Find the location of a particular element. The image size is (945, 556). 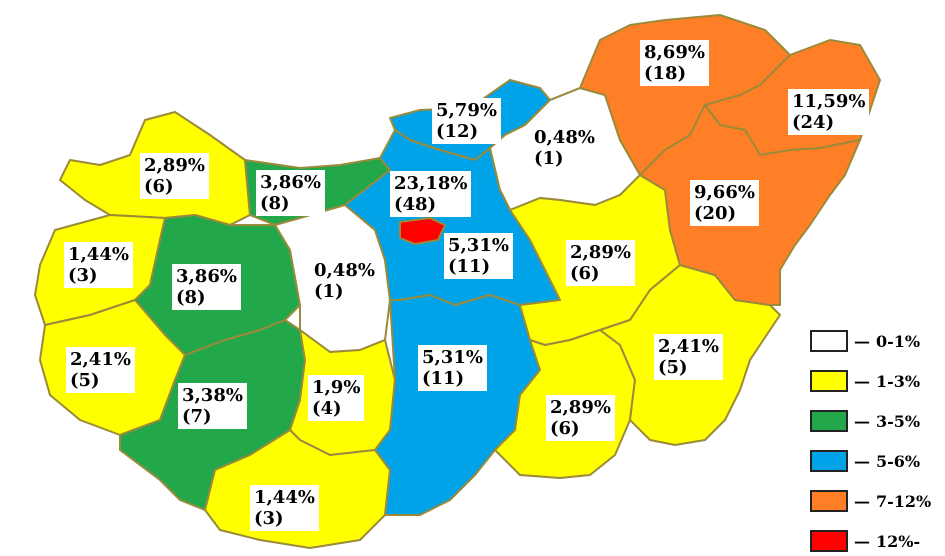

region-label-csongrad: 2,89% (6) is located at coordinates (580, 418).